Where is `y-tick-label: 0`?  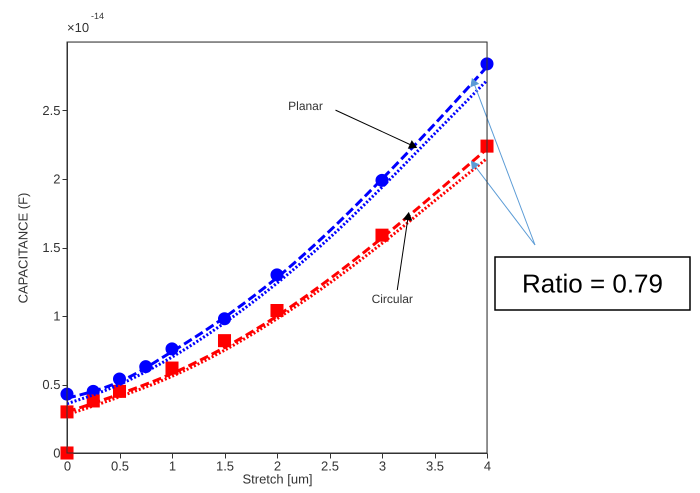
y-tick-label: 0 is located at coordinates (56, 453).